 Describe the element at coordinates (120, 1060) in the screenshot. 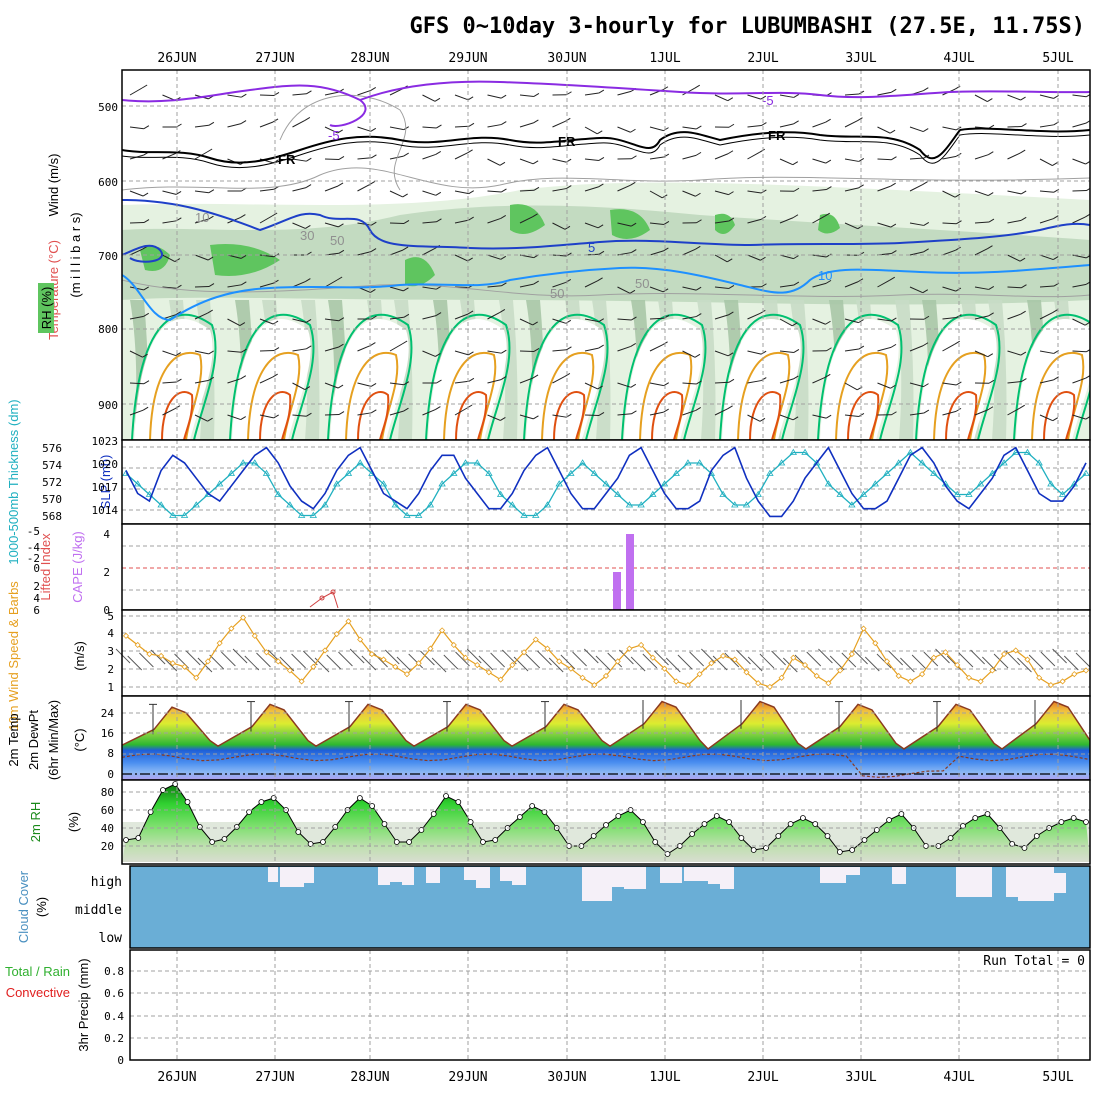

I see `precip-tick: 0` at that location.